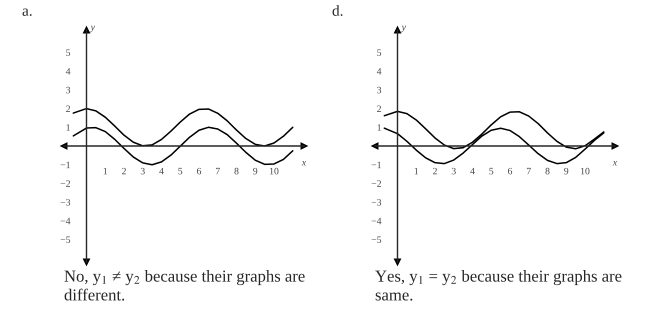 This screenshot has width=653, height=322. I want to click on chart-title: a., so click(27, 12).